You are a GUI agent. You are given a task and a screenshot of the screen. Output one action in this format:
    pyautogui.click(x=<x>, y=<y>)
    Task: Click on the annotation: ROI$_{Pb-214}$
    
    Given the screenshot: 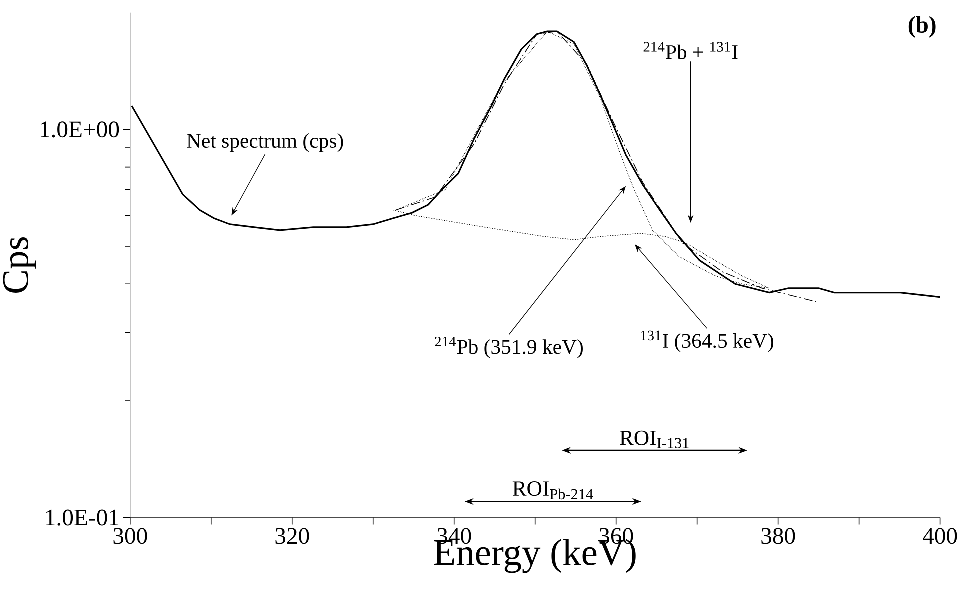 What is the action you would take?
    pyautogui.click(x=553, y=491)
    